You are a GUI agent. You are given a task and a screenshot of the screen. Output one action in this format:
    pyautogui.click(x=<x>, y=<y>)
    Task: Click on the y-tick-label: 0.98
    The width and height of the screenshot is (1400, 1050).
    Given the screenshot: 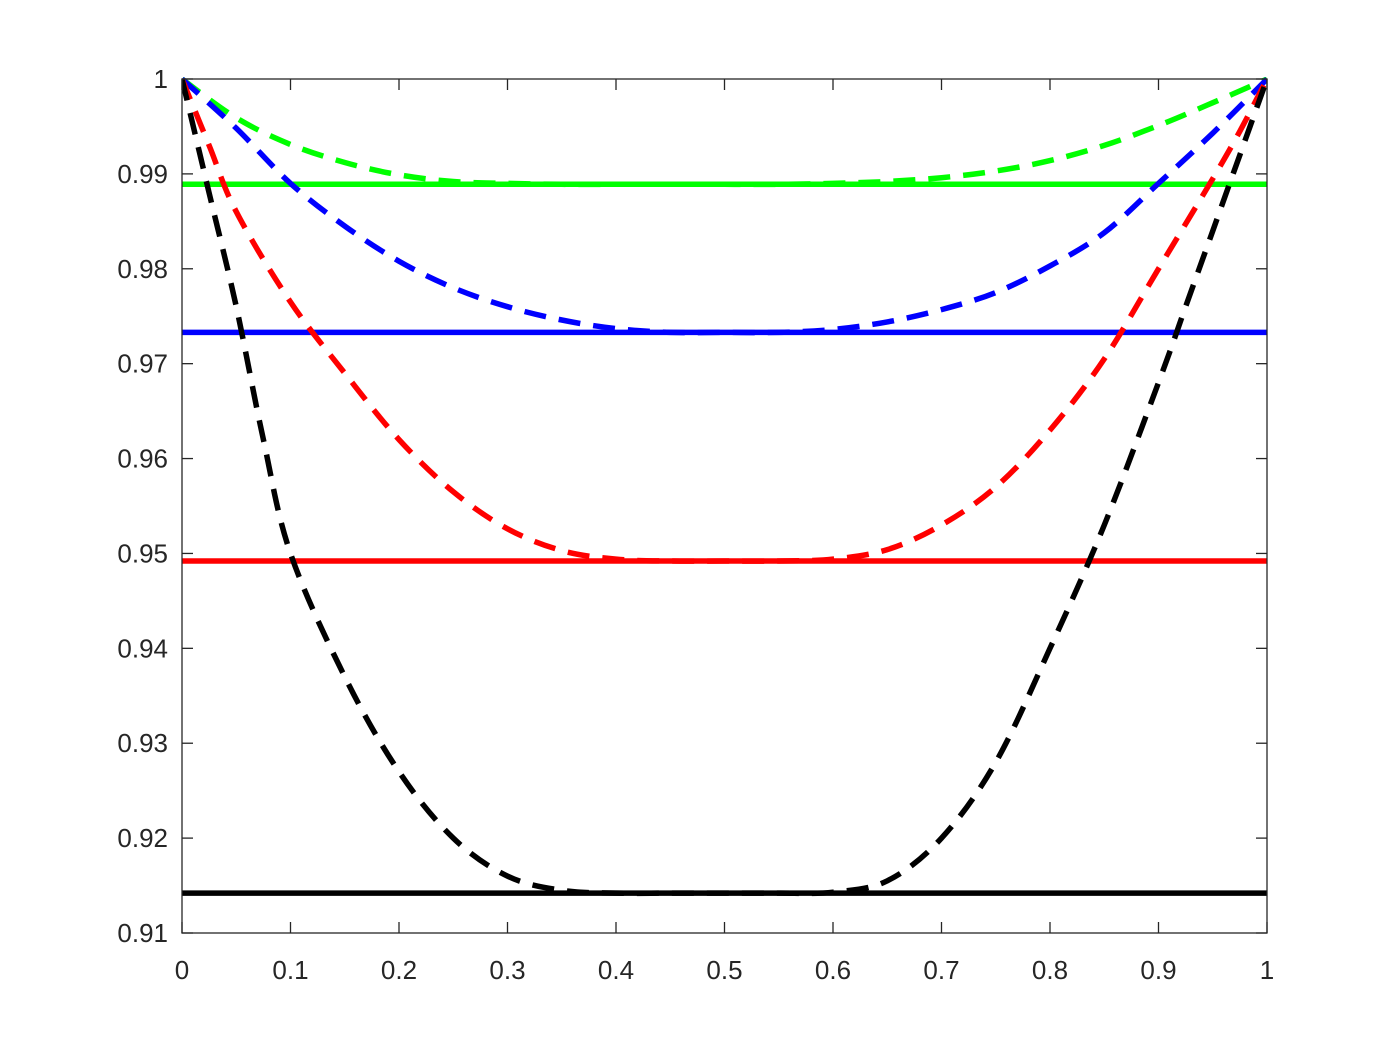 What is the action you would take?
    pyautogui.click(x=142, y=269)
    